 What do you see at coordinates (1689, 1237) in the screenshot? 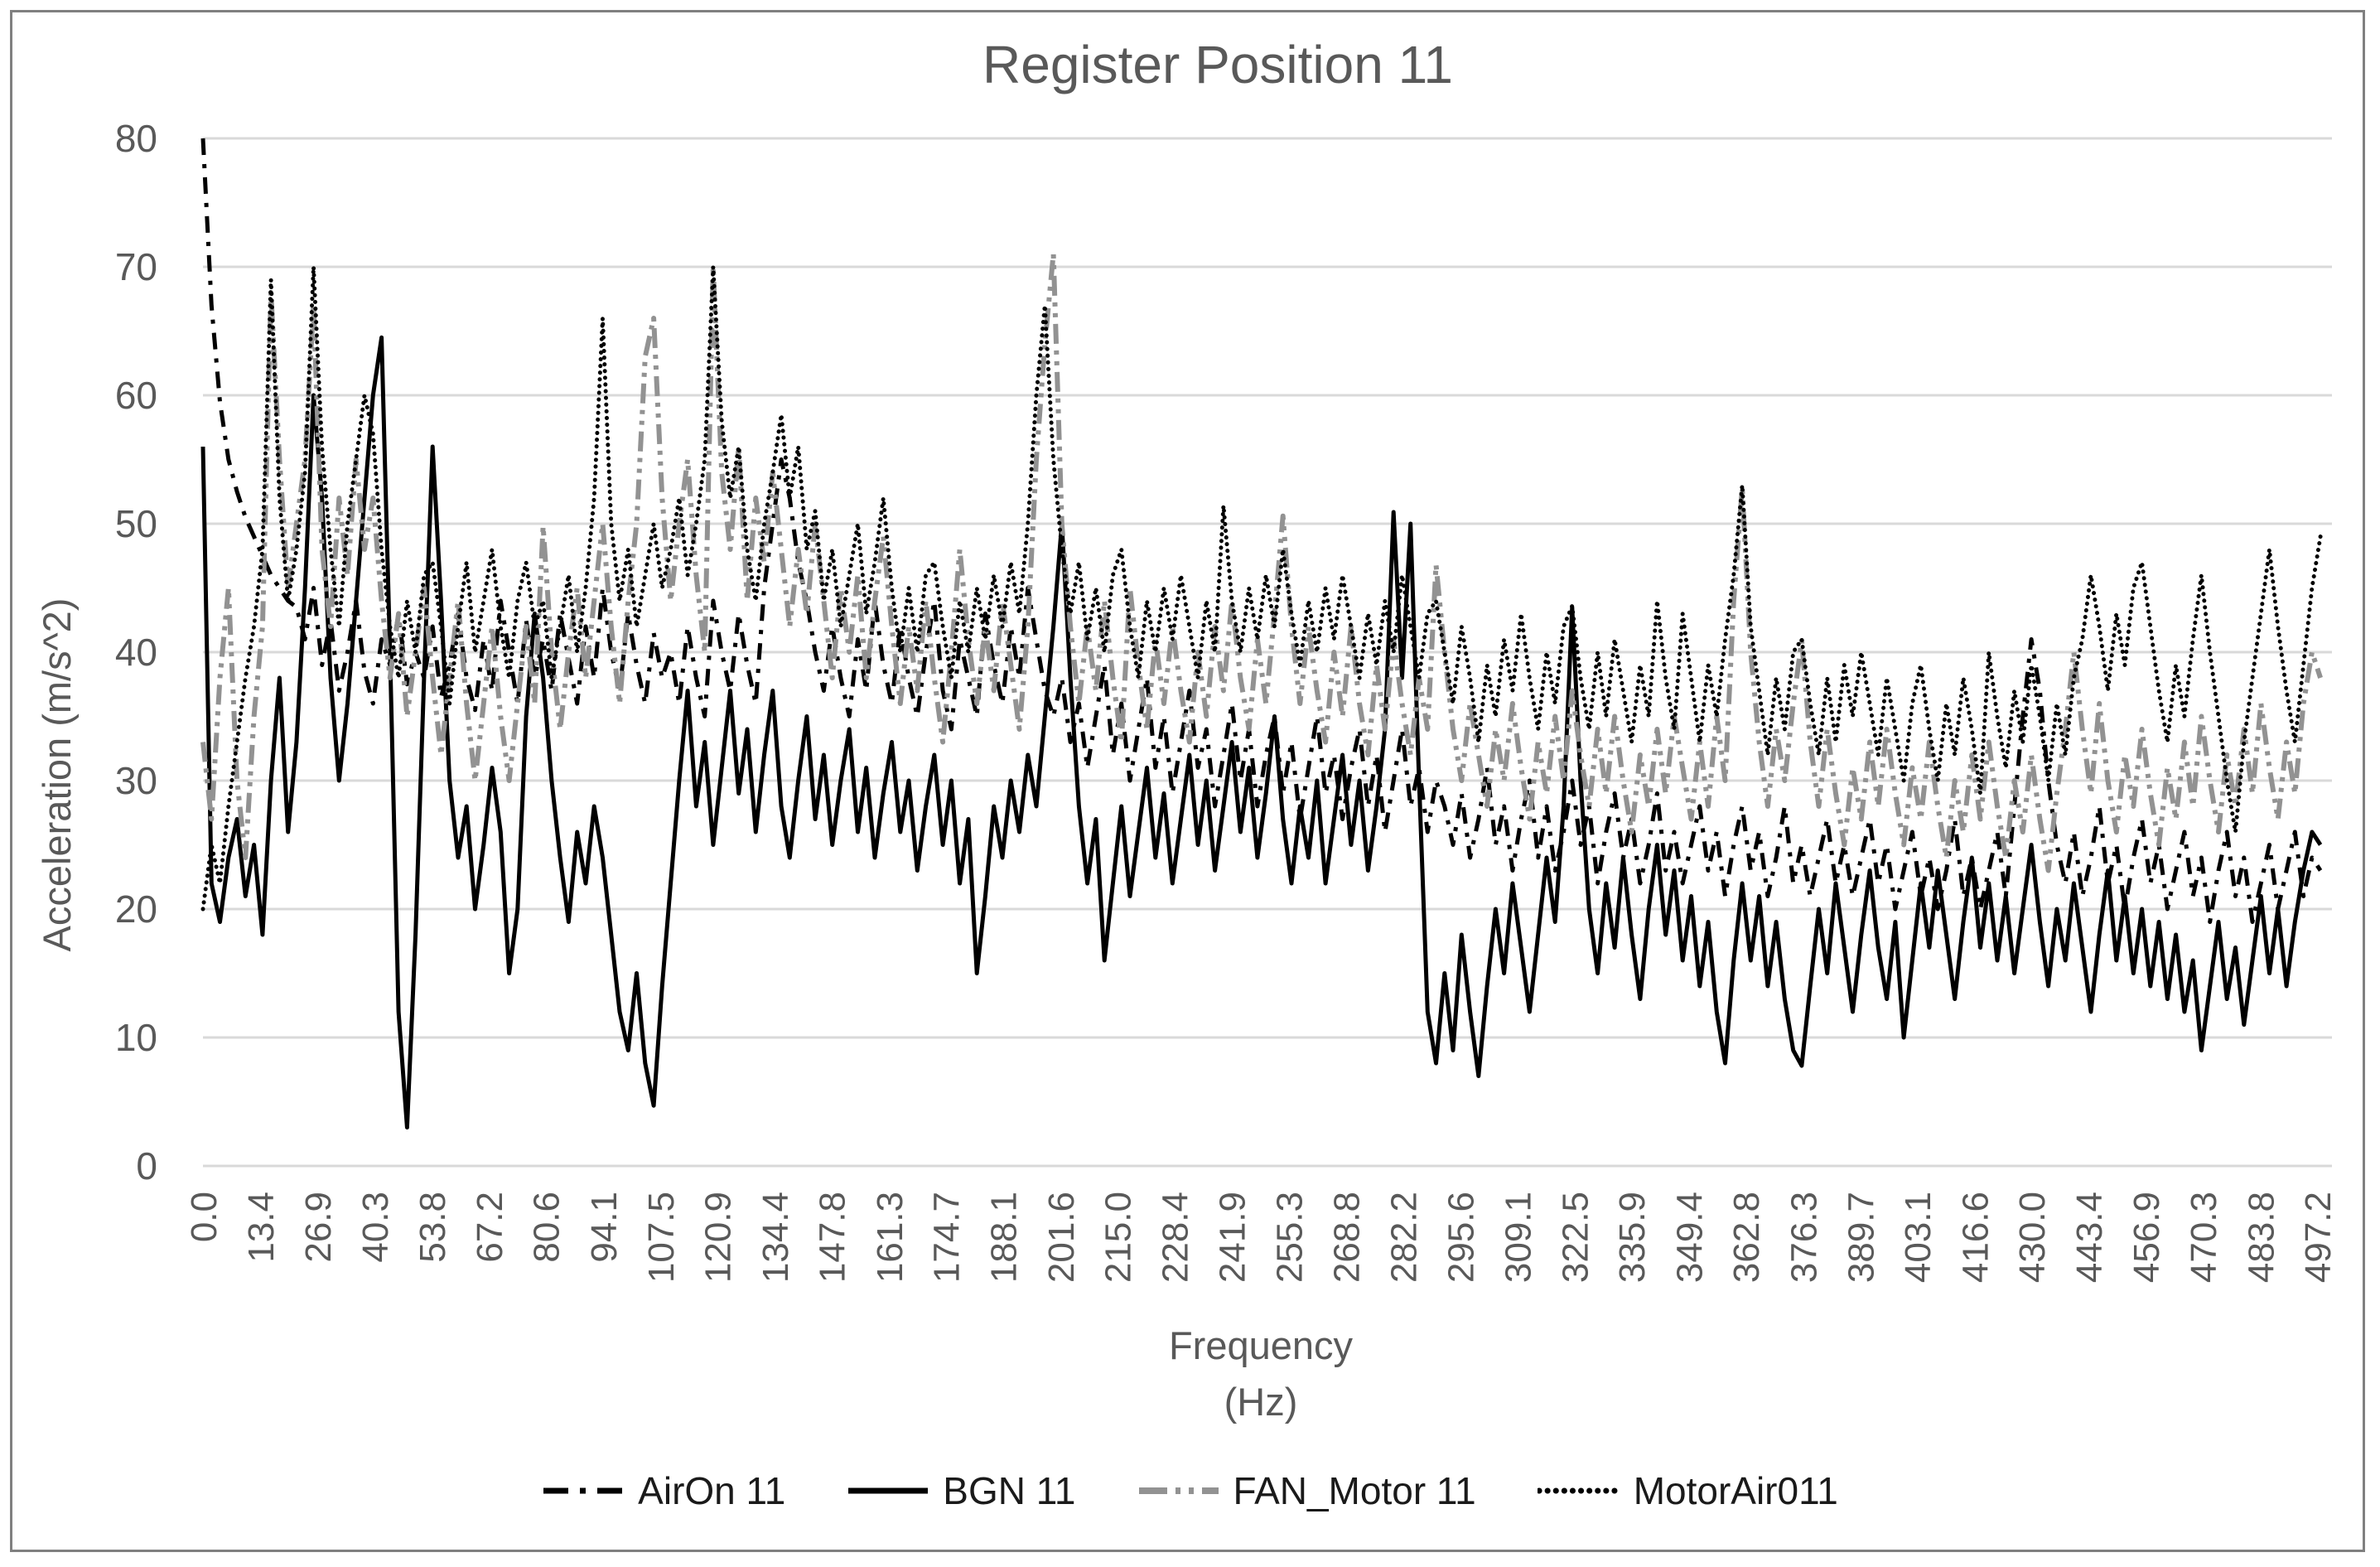
I see `x-tick-label: 349.4` at bounding box center [1689, 1237].